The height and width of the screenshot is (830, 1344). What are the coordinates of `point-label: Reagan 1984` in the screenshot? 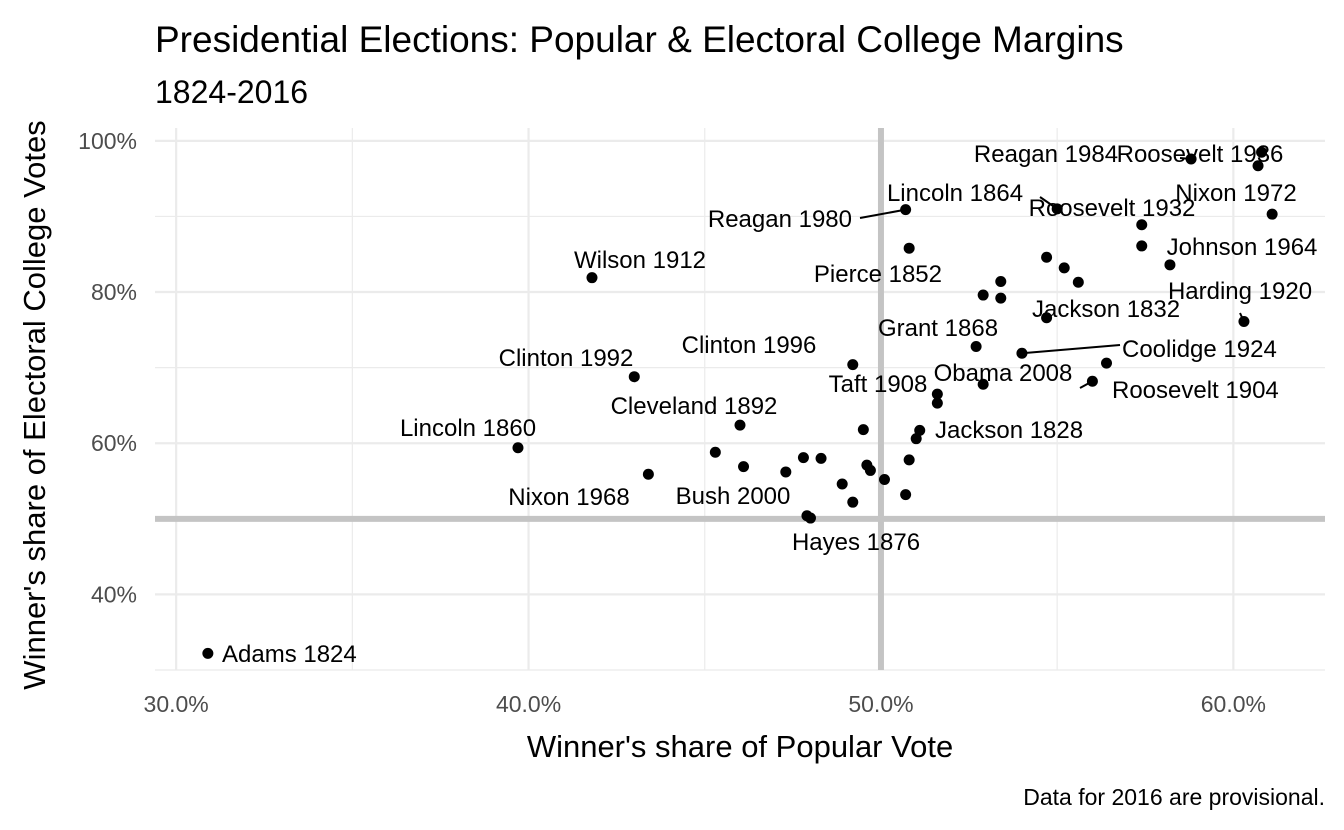 It's located at (1046, 154).